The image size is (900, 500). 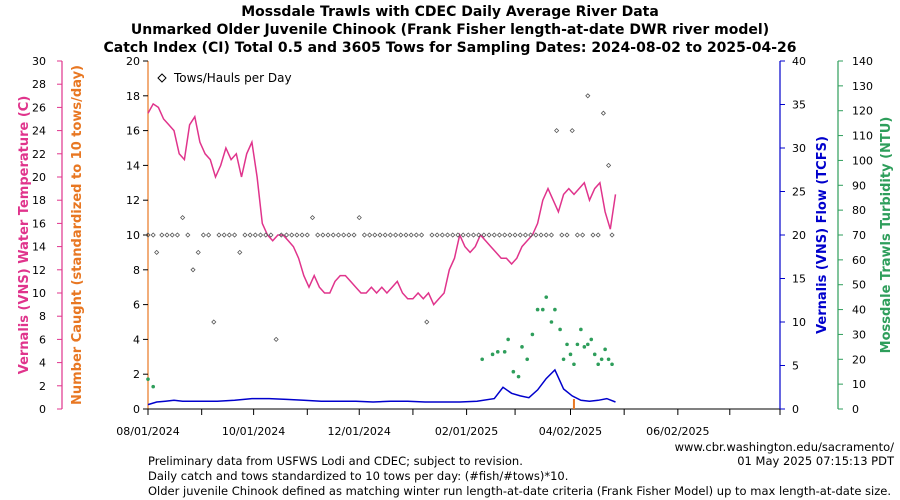 What do you see at coordinates (822, 235) in the screenshot?
I see `flow-axis-title: Vernalis (VNS) Flow (TCFS)` at bounding box center [822, 235].